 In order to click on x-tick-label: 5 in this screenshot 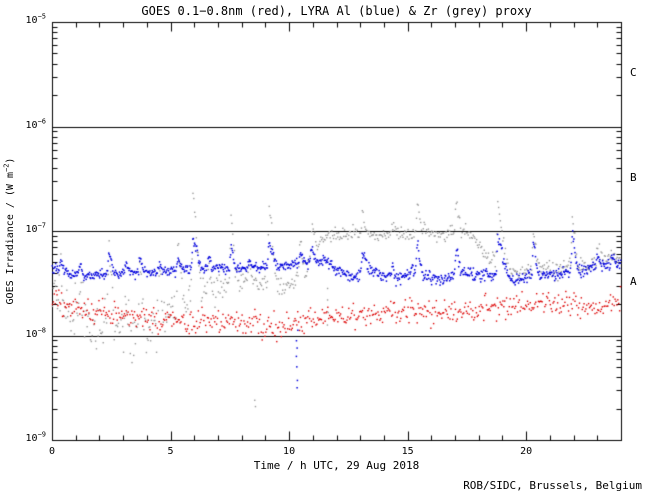, I will do `click(170, 451)`.